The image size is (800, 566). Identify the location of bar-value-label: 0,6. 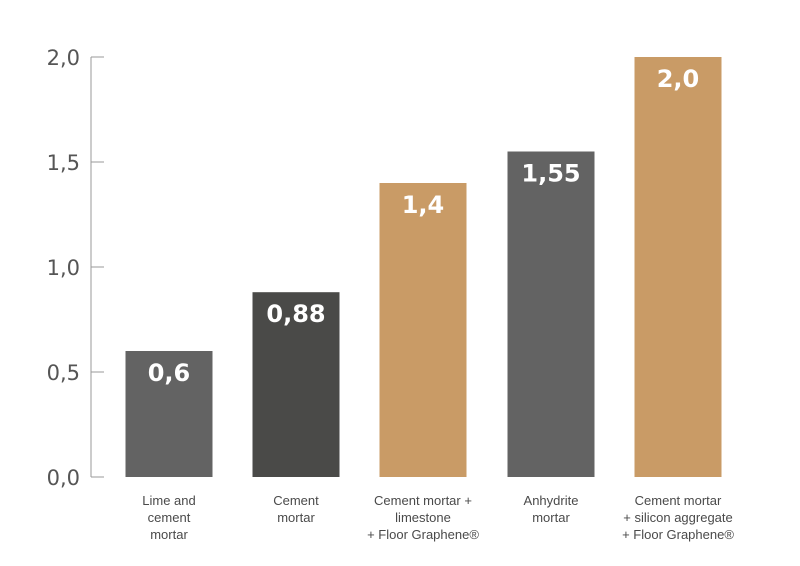
(169, 373).